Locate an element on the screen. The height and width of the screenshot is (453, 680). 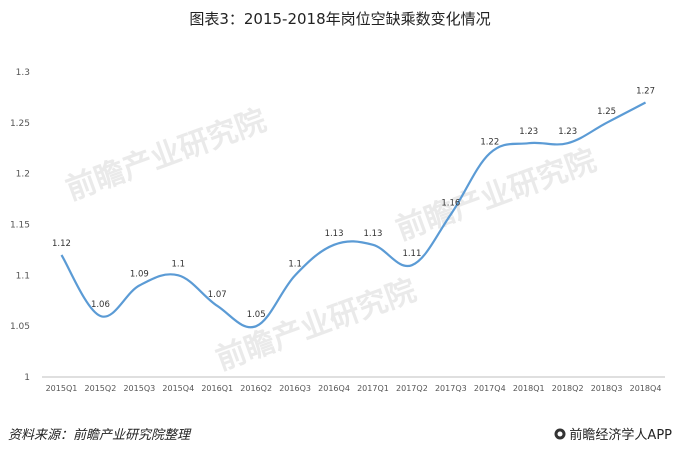
source-note: 资料来源：前瞻产业研究院整理 is located at coordinates (99, 433).